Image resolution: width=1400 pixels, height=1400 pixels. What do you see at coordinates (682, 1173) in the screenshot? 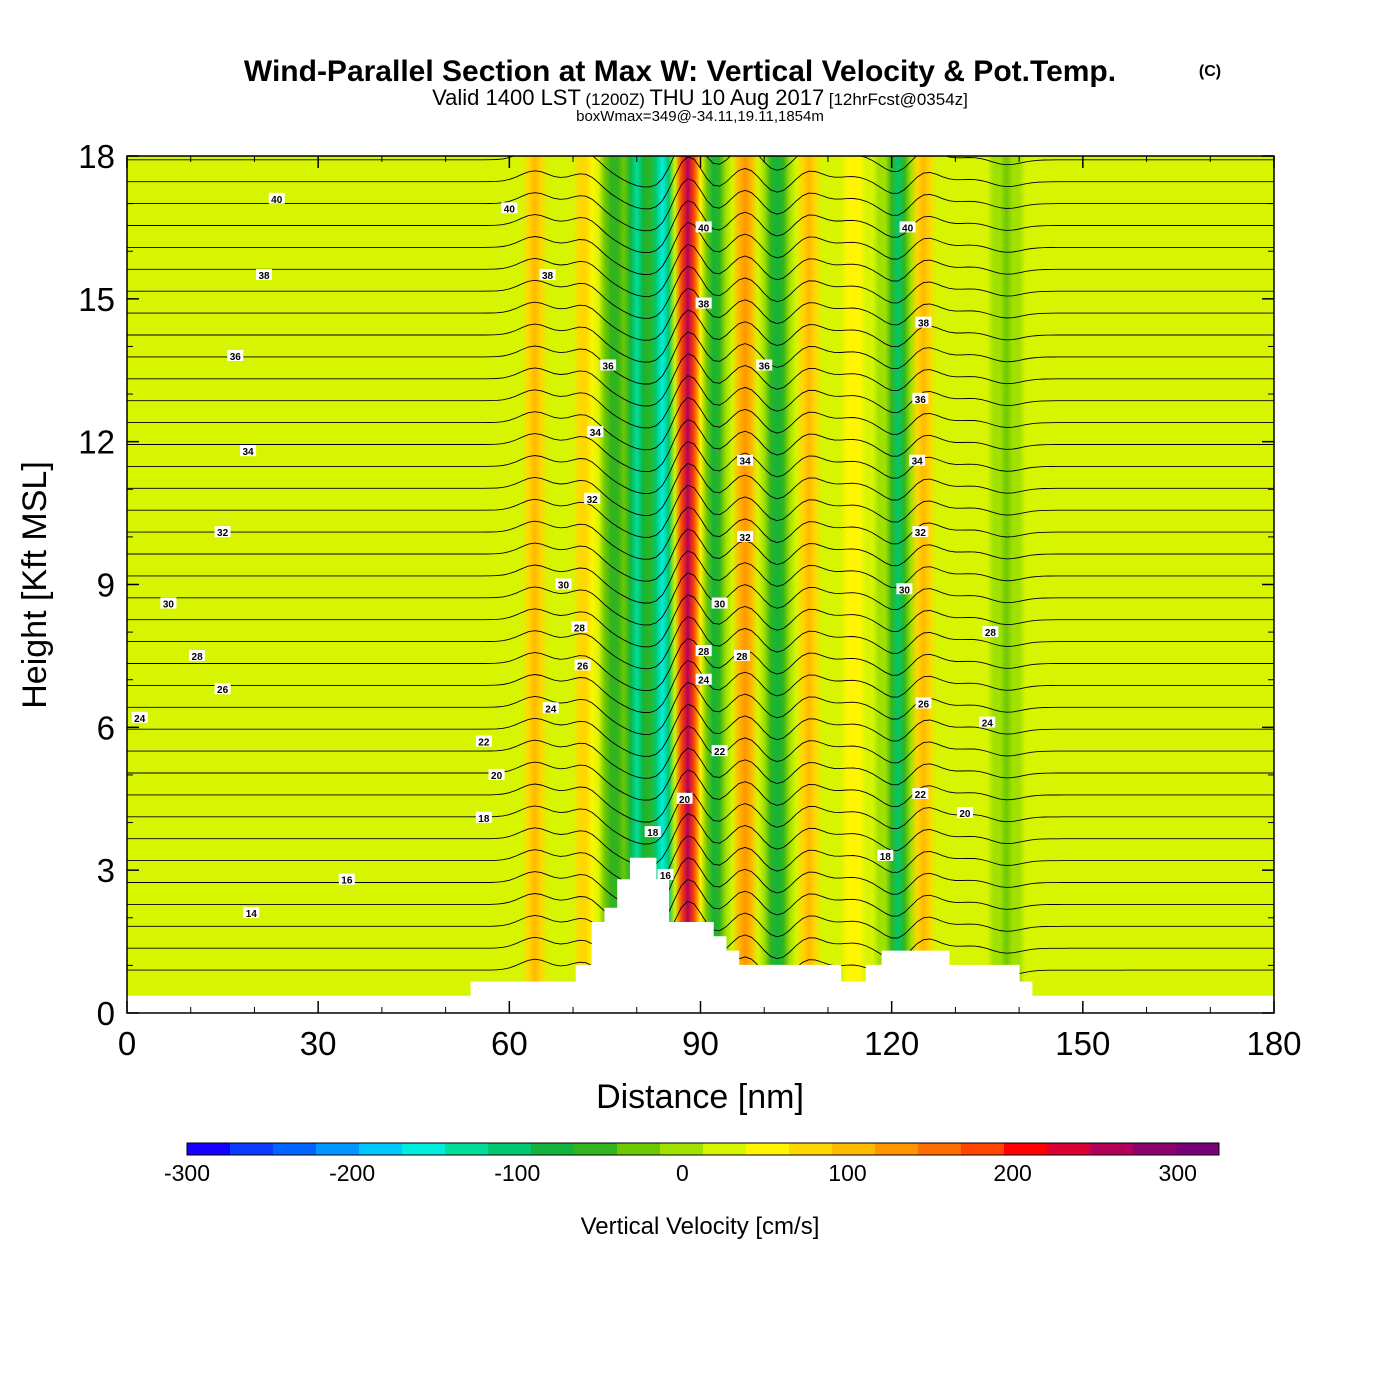
I see `colorbar-tick-label: 0` at bounding box center [682, 1173].